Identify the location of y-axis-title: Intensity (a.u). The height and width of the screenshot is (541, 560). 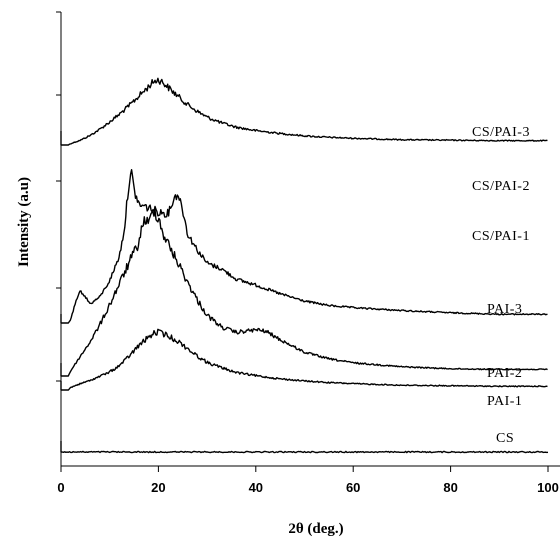
(24, 222).